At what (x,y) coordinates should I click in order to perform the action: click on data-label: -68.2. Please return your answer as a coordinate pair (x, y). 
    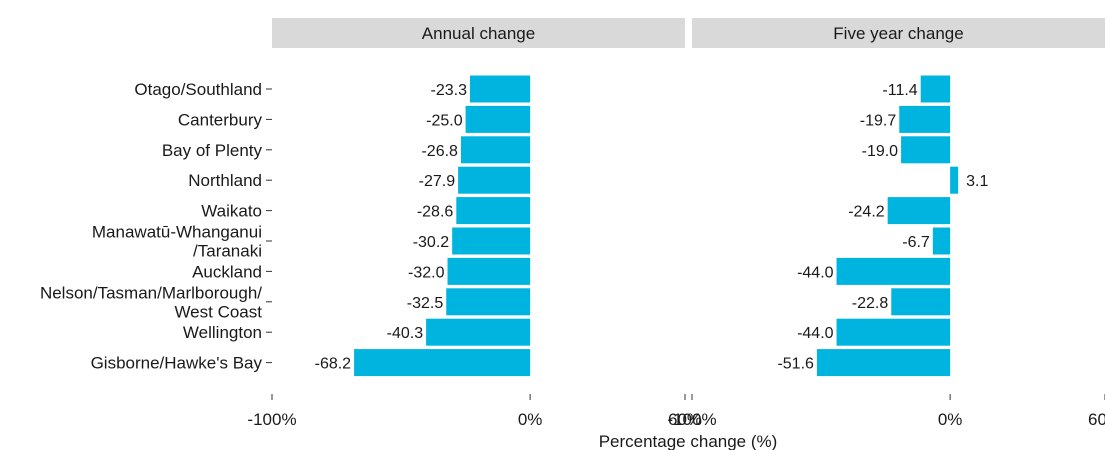
    Looking at the image, I should click on (333, 364).